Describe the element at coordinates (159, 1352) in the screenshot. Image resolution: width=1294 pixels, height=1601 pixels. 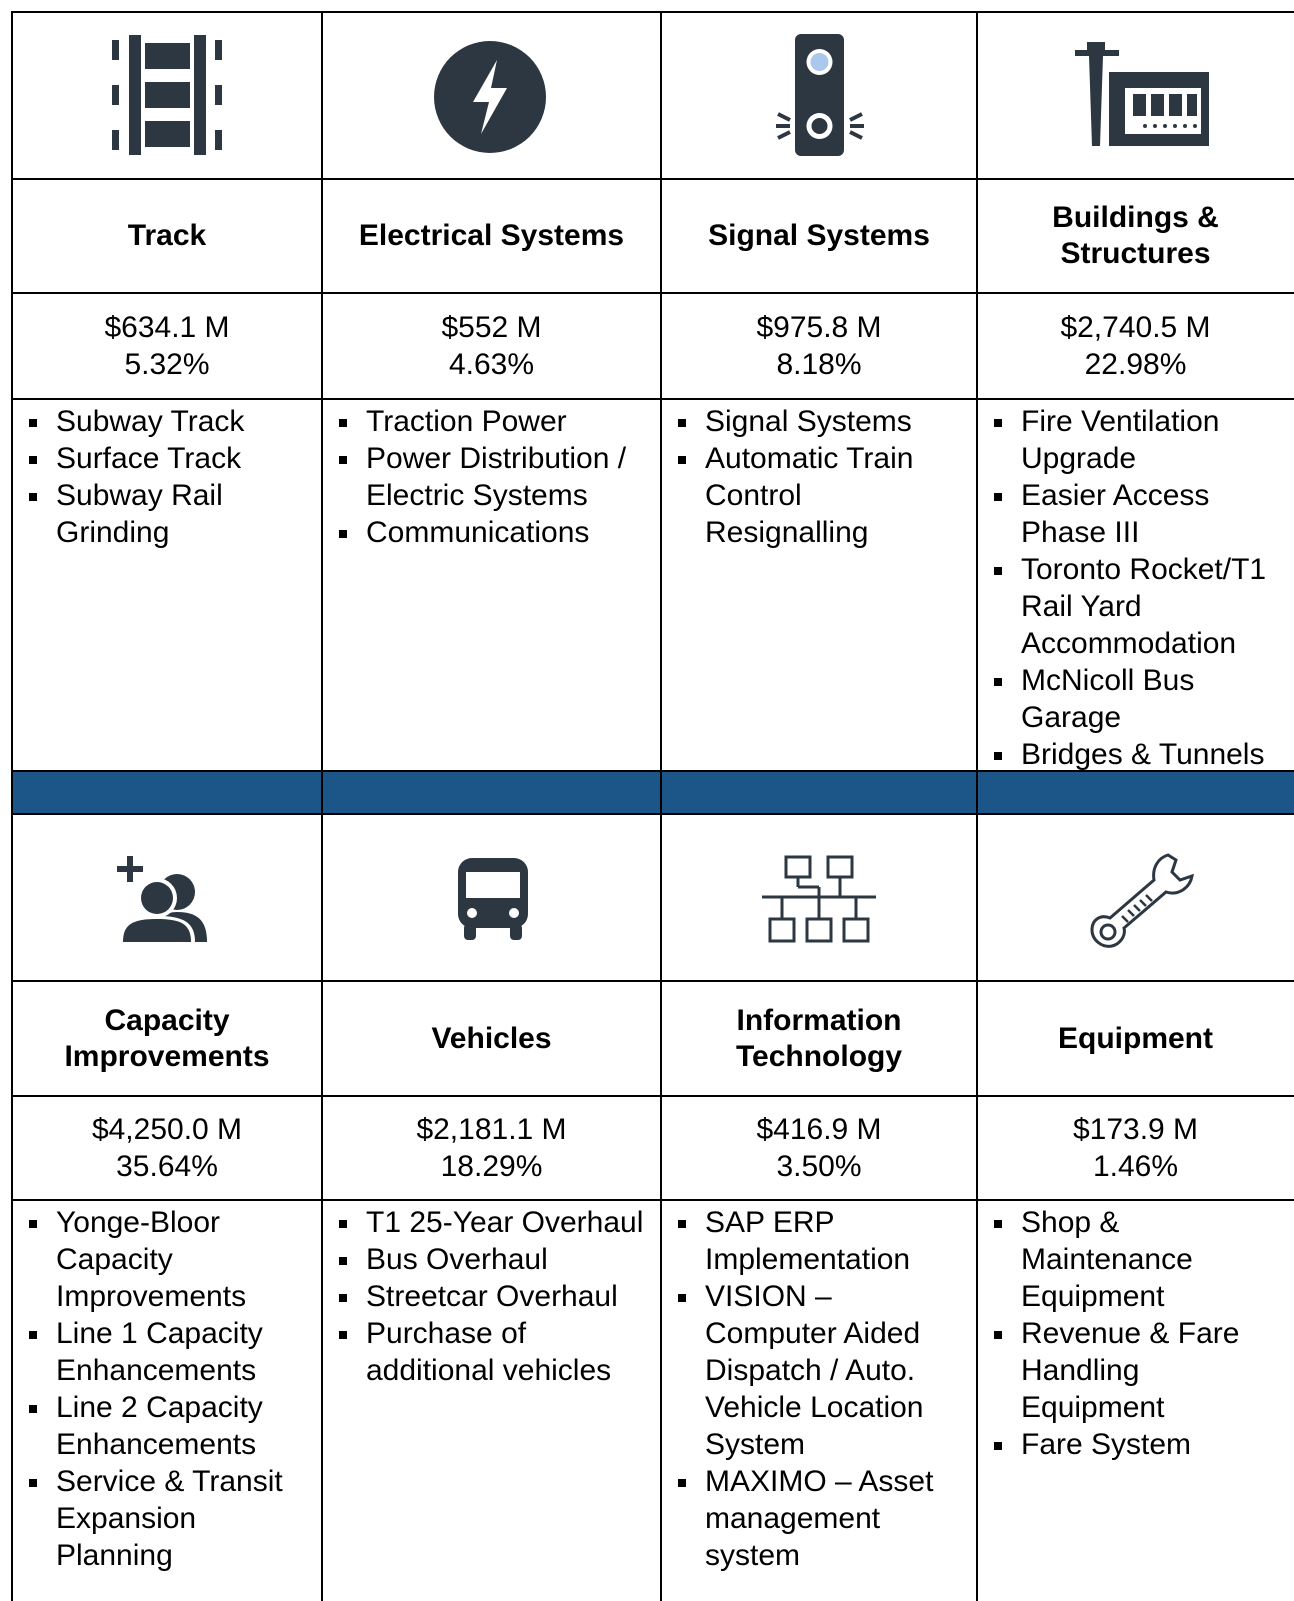
I see `item-text: Line 1 Capacity Enhancements` at that location.